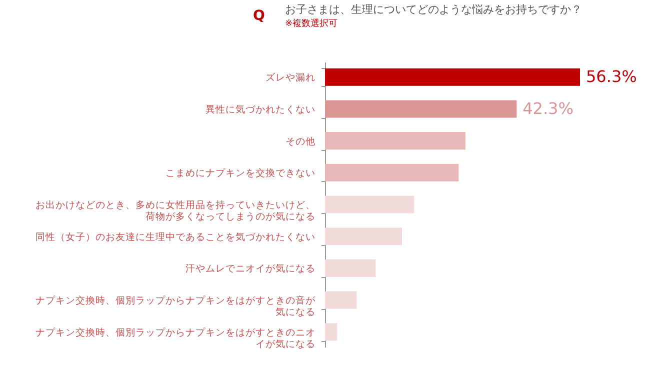 The image size is (650, 367). I want to click on y-tick-label: ズレや漏れ, so click(291, 78).